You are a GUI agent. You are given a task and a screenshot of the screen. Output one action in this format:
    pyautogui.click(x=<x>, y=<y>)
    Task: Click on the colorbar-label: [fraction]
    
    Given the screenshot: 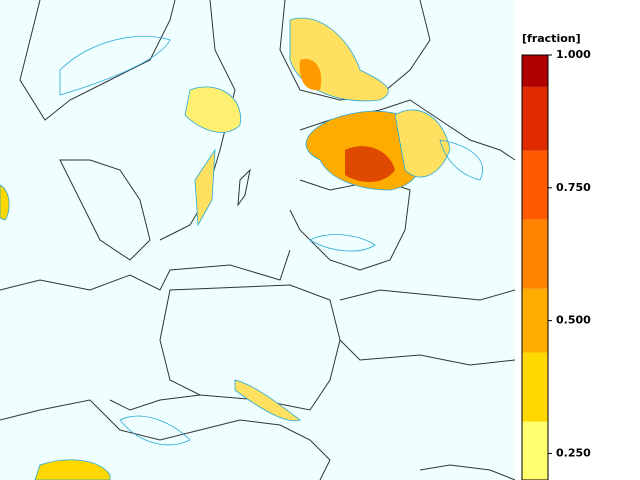 What is the action you would take?
    pyautogui.click(x=551, y=38)
    